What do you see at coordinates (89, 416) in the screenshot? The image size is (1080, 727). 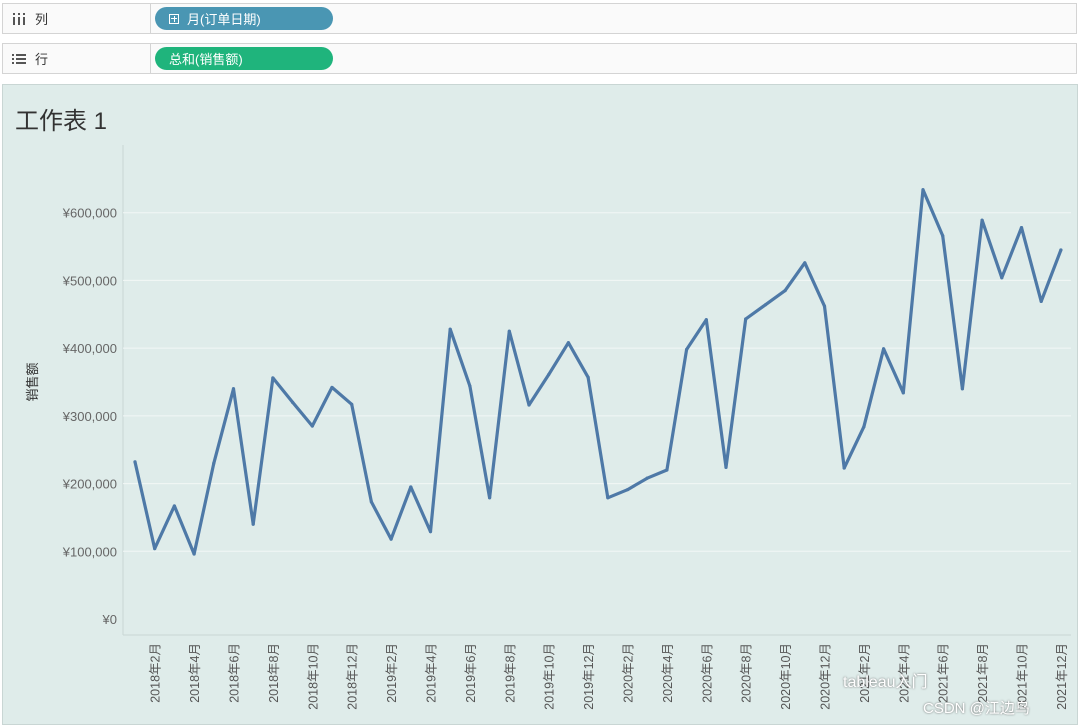 I see `y-tick-label: ¥300,000` at bounding box center [89, 416].